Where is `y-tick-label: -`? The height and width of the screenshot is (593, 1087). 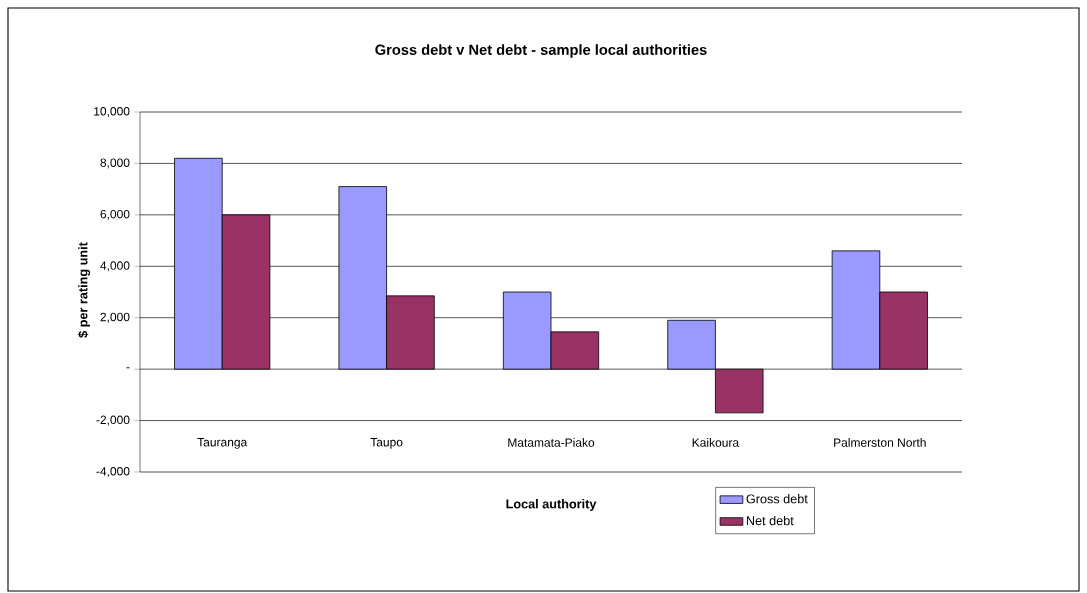
y-tick-label: - is located at coordinates (128, 368).